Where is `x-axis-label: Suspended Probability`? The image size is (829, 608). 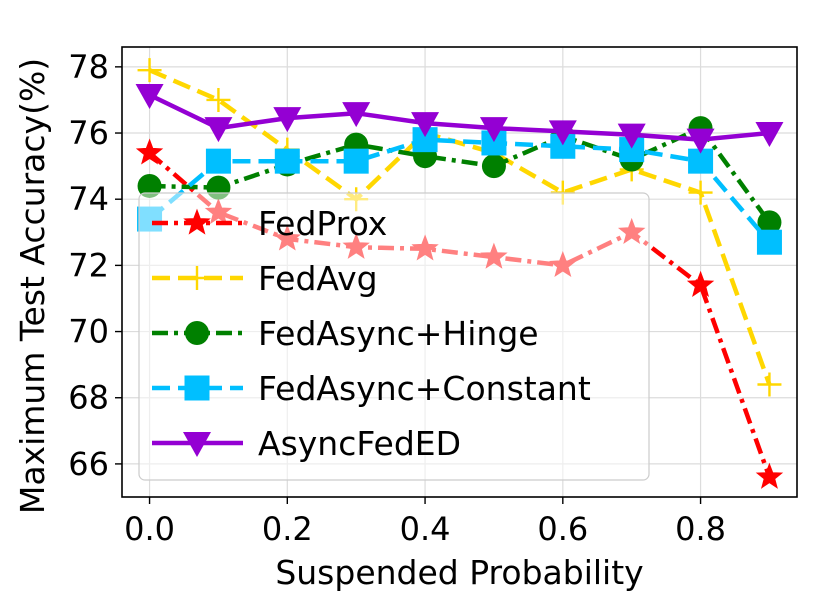
x-axis-label: Suspended Probability is located at coordinates (459, 572).